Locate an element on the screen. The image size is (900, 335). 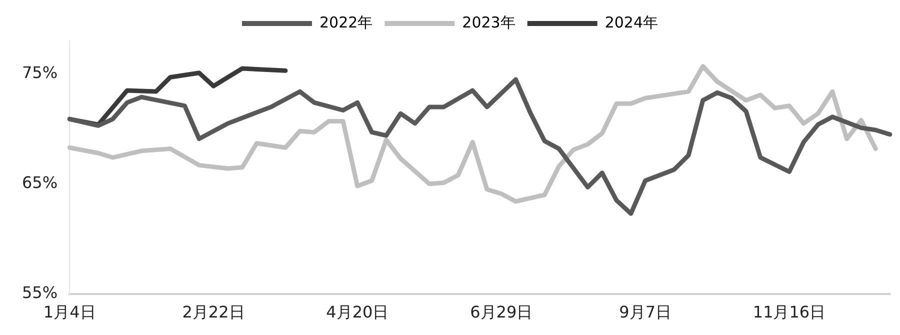
y-tick-label: 75% is located at coordinates (40, 72).